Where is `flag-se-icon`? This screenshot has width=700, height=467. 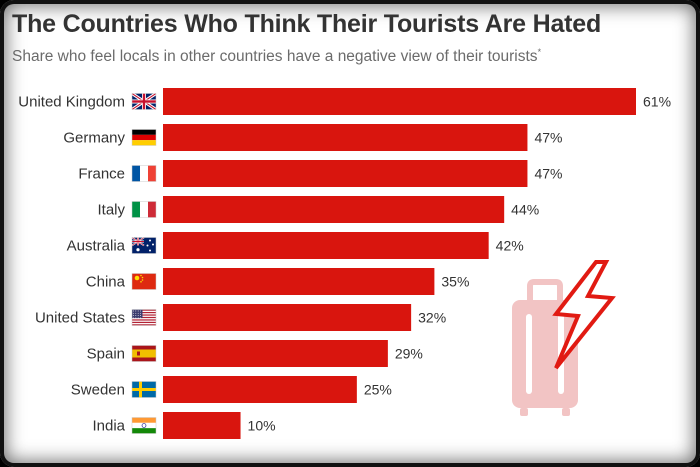
flag-se-icon is located at coordinates (144, 389).